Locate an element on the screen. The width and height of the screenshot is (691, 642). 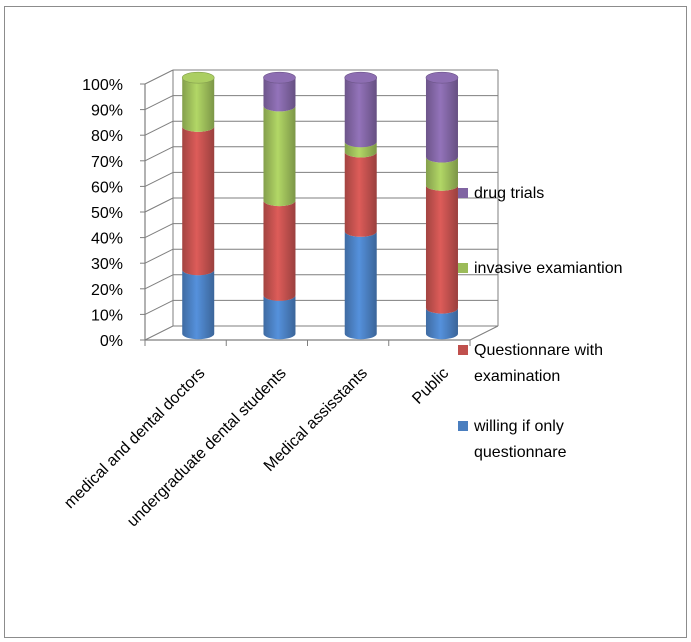
y-tick-label: 90% is located at coordinates (107, 111).